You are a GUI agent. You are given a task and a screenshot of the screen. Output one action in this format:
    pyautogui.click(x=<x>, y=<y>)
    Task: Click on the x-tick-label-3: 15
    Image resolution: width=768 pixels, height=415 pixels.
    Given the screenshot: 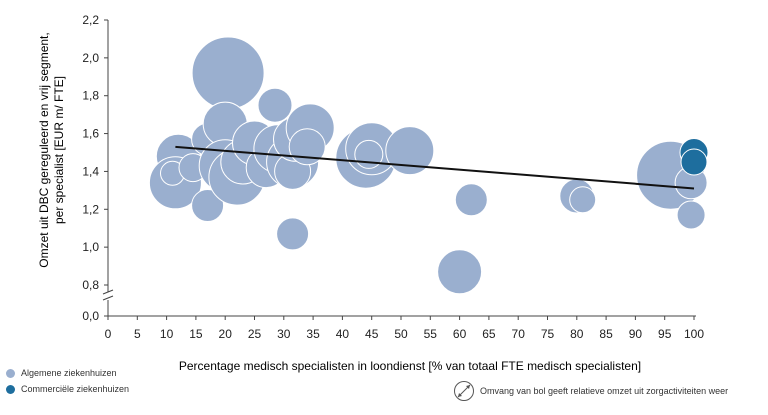 What is the action you would take?
    pyautogui.click(x=196, y=334)
    